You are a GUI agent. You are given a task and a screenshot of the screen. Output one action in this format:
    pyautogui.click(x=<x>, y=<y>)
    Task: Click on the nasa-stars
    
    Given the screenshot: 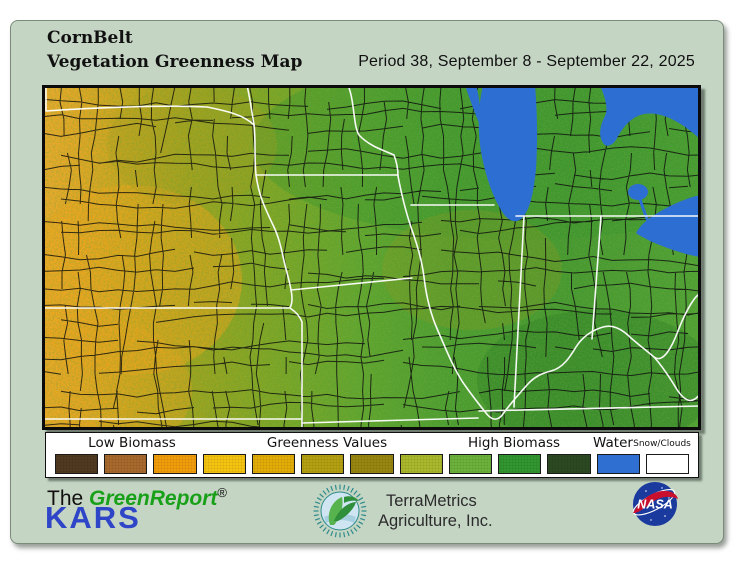 What is the action you would take?
    pyautogui.click(x=654, y=504)
    